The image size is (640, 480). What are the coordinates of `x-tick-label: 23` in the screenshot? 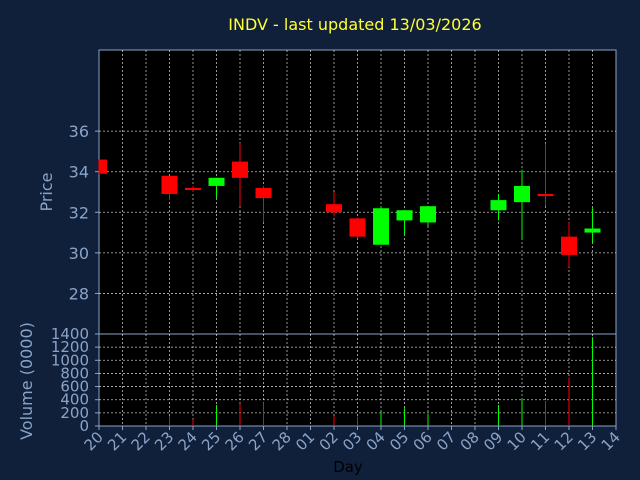 It's located at (164, 441).